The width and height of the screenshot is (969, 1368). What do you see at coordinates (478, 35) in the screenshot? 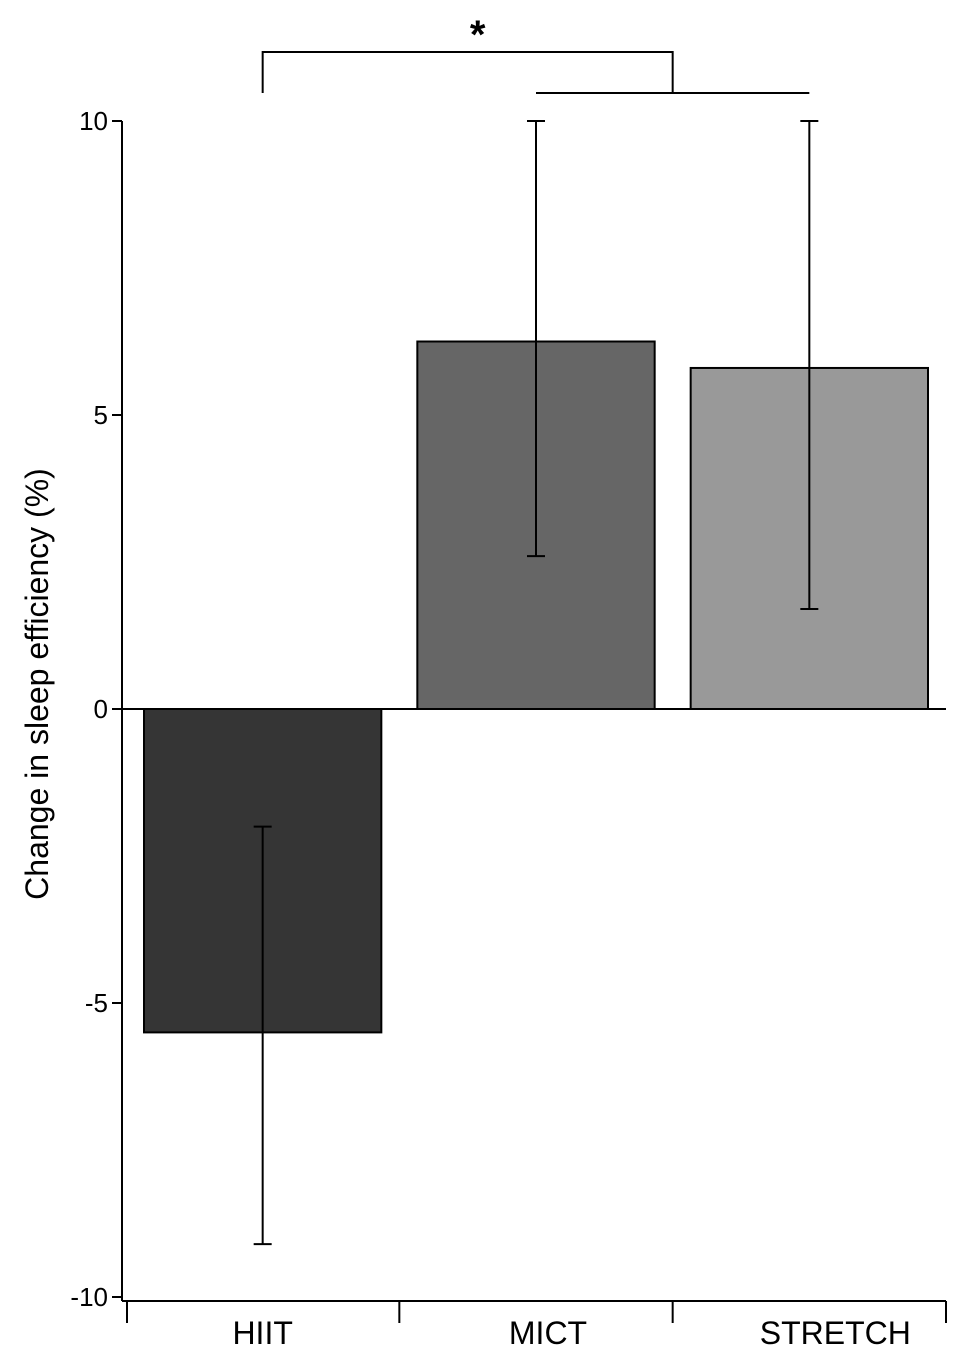
I see `significance-marker: *` at bounding box center [478, 35].